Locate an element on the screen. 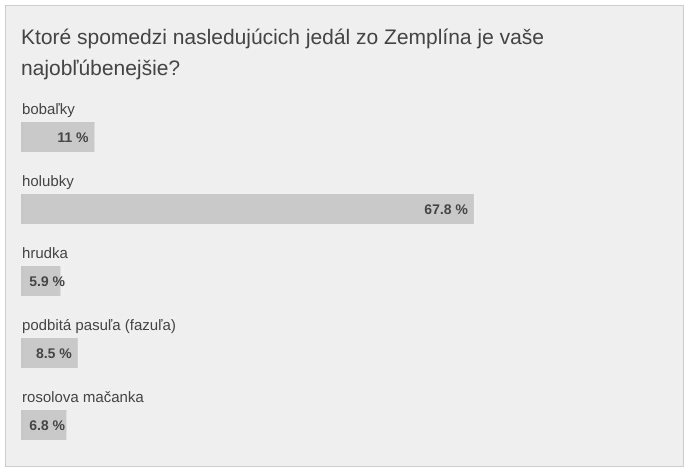  y-tick-label: holubky is located at coordinates (48, 181).